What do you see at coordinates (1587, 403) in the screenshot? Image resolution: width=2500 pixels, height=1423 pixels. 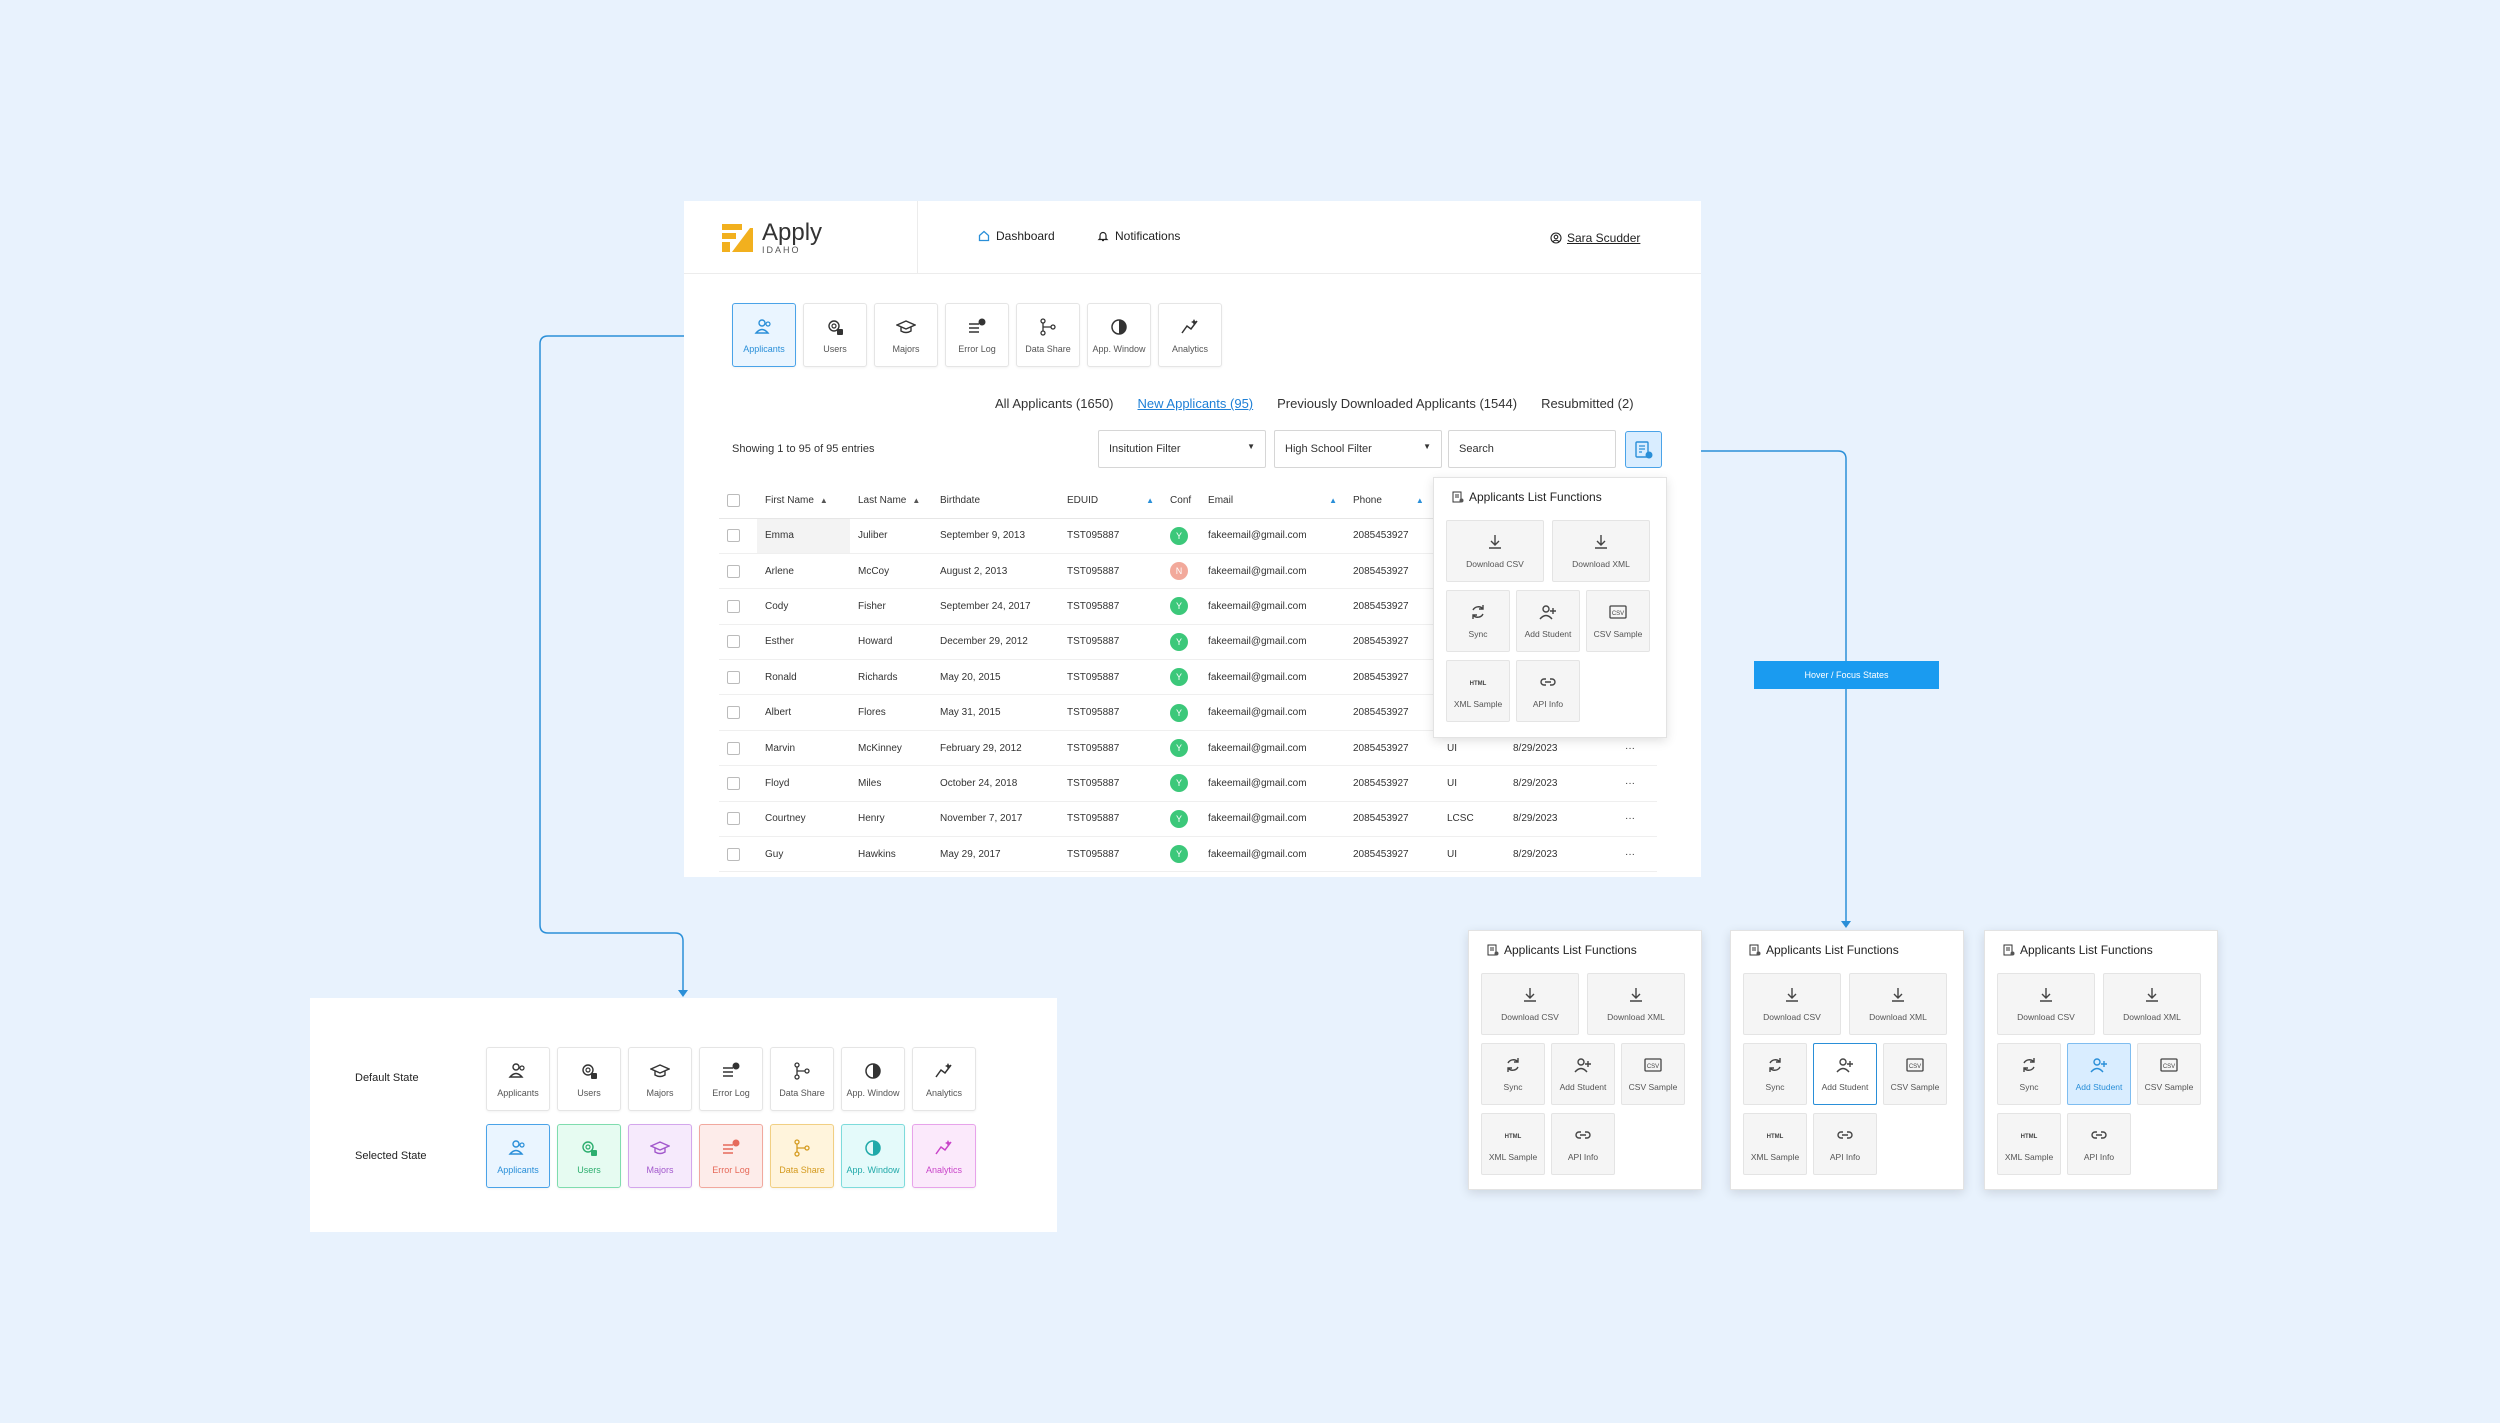 I see `tab-resubmitted: Resubmitted (2)` at bounding box center [1587, 403].